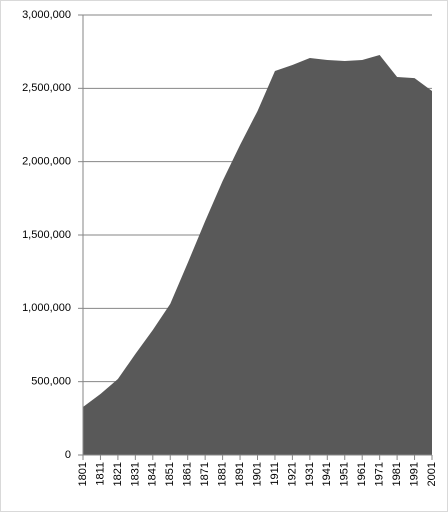 This screenshot has height=512, width=448. Describe the element at coordinates (257, 474) in the screenshot. I see `x-tick-label: 1901` at that location.